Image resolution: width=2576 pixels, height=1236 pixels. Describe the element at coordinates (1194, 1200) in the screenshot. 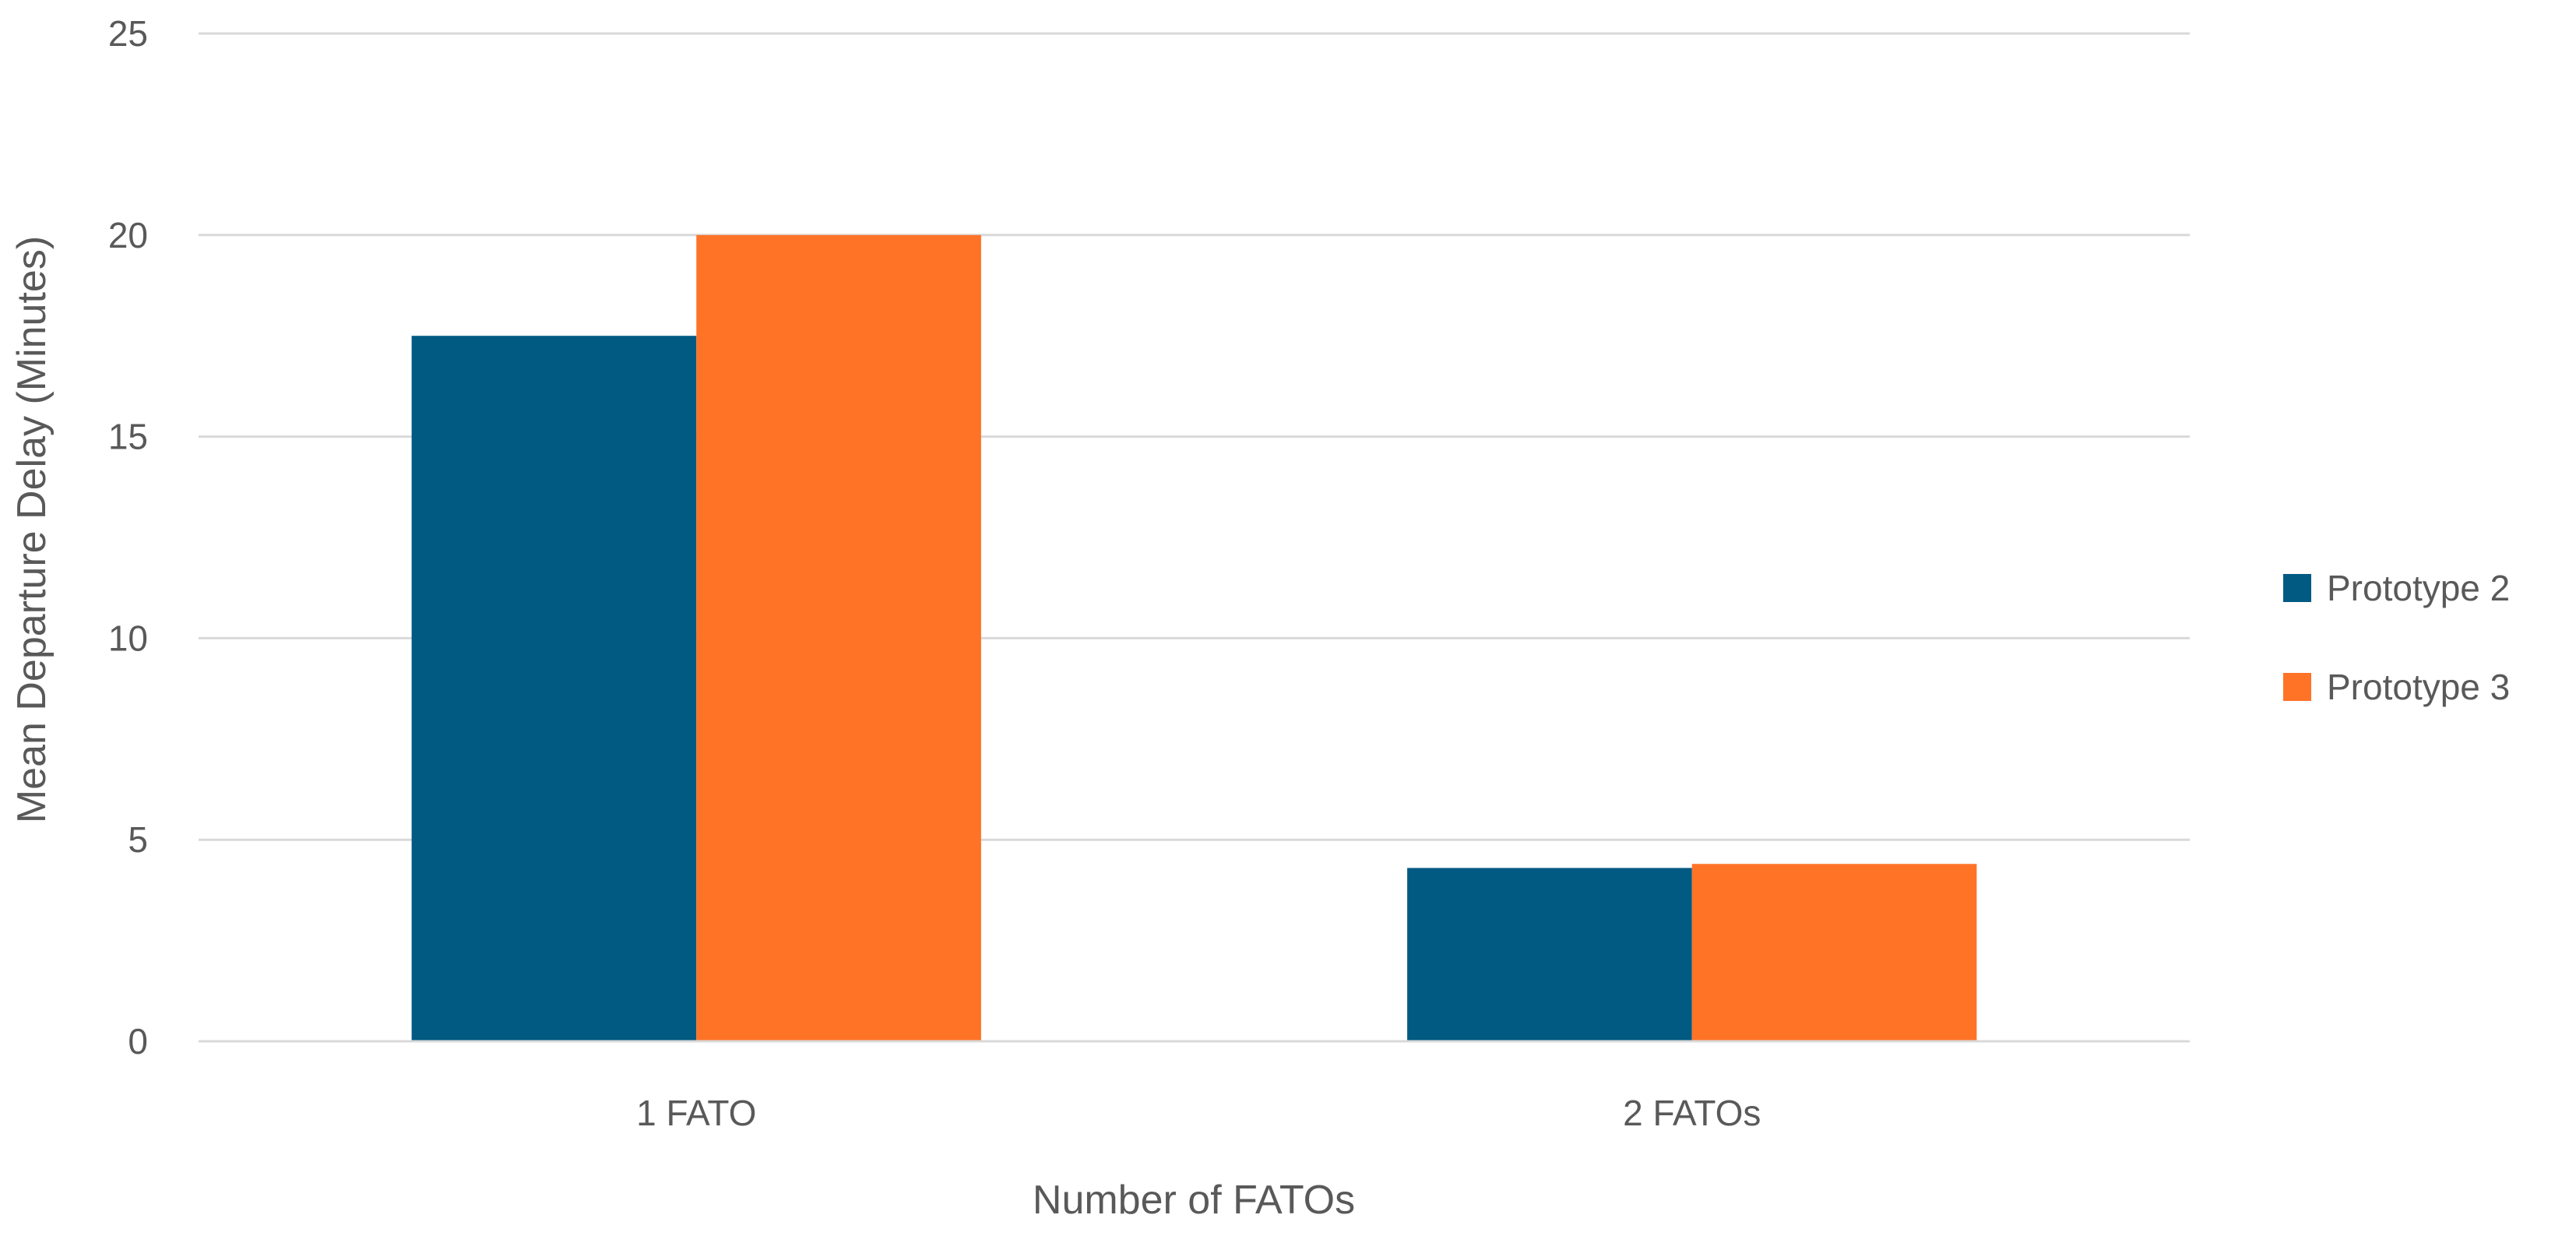

I see `x-axis-title: Number of FATOs` at that location.